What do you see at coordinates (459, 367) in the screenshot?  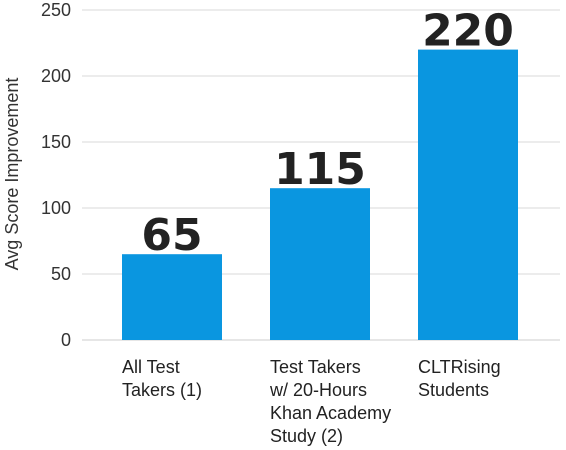 I see `category-label-line: CLTRising` at bounding box center [459, 367].